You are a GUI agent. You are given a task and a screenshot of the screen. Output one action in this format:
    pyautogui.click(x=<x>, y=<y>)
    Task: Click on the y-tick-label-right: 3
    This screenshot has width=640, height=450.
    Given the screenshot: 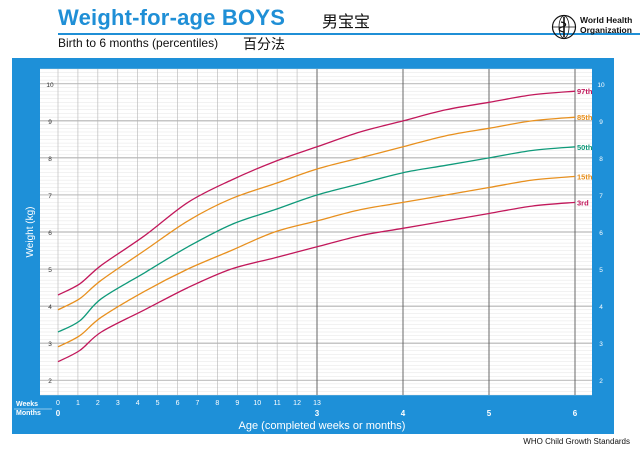 What is the action you would take?
    pyautogui.click(x=601, y=344)
    